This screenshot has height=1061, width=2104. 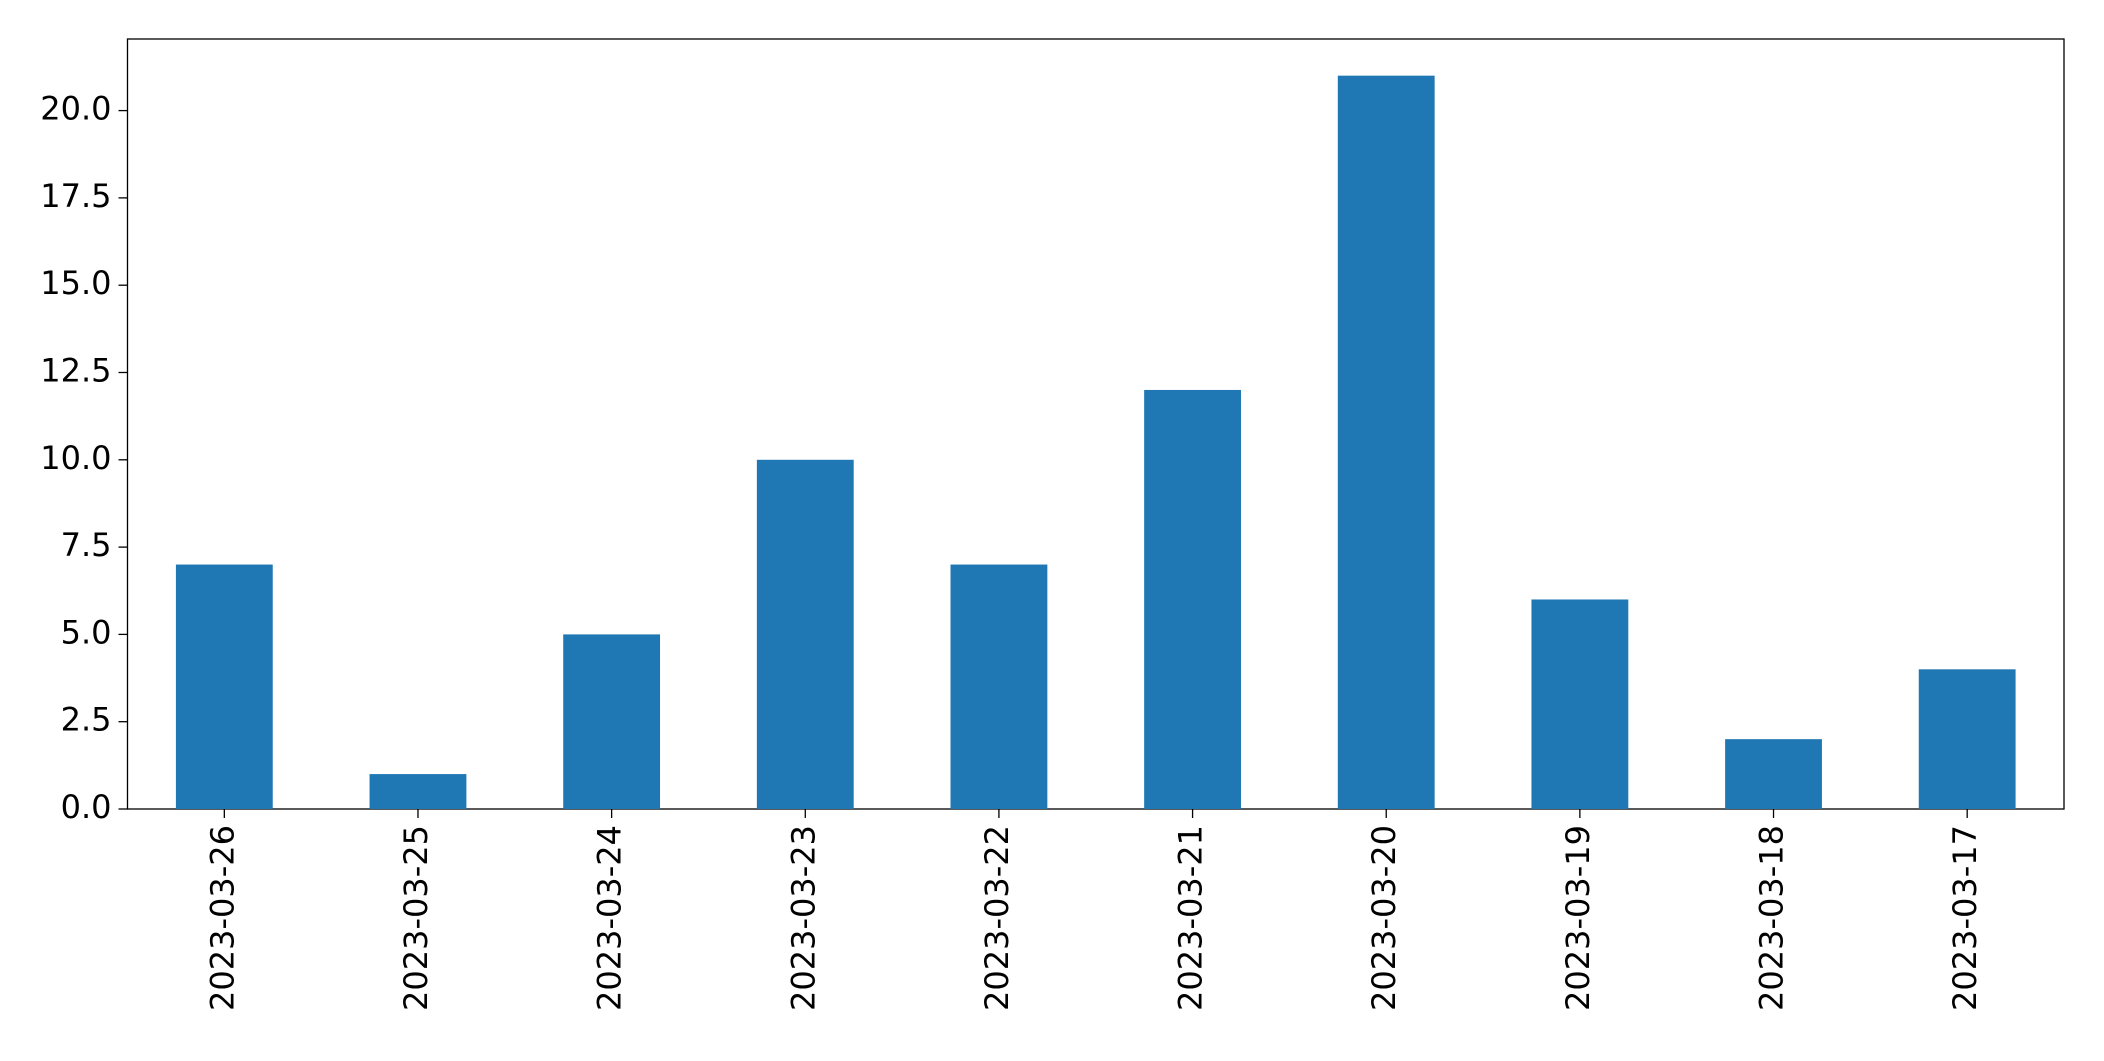 I want to click on x-tick-label: 2023-03-26, so click(x=222, y=918).